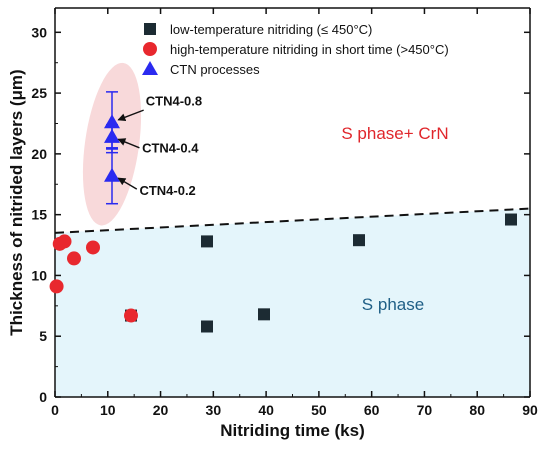  I want to click on ctn-annotation-label: CTN4-0.4, so click(170, 148).